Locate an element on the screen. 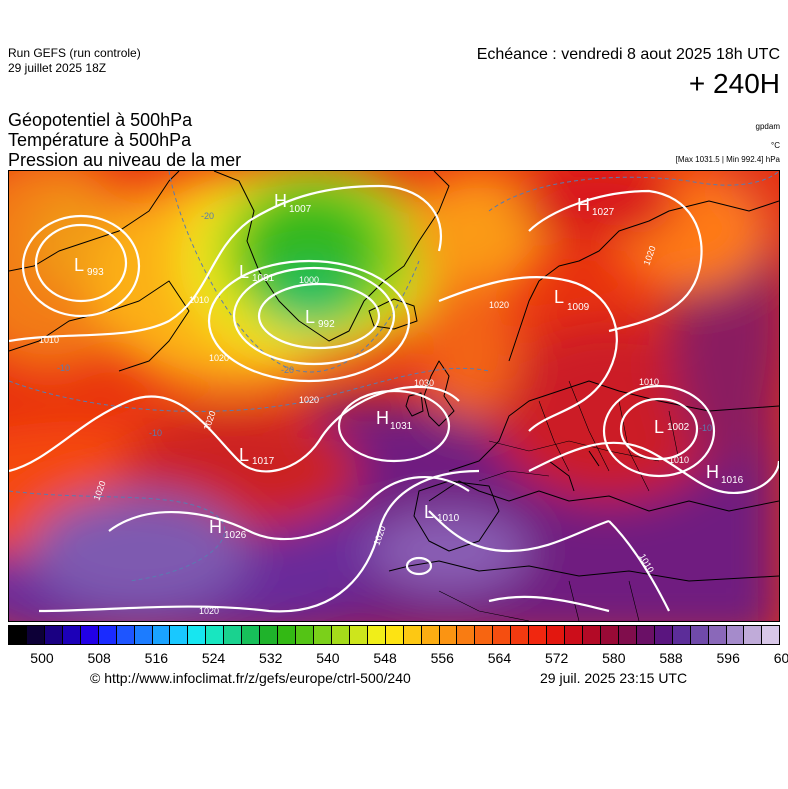 The width and height of the screenshot is (788, 789). colorbar-tick-label: 604 is located at coordinates (780, 658).